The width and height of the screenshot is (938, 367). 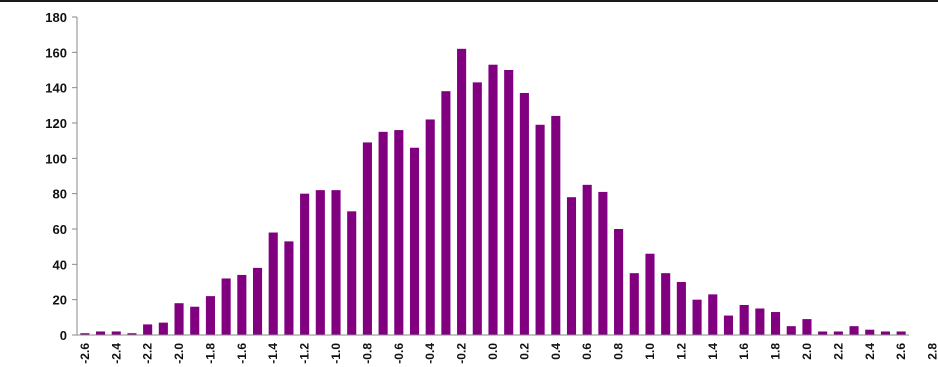 I want to click on x-tick-label: 1.0, so click(x=650, y=351).